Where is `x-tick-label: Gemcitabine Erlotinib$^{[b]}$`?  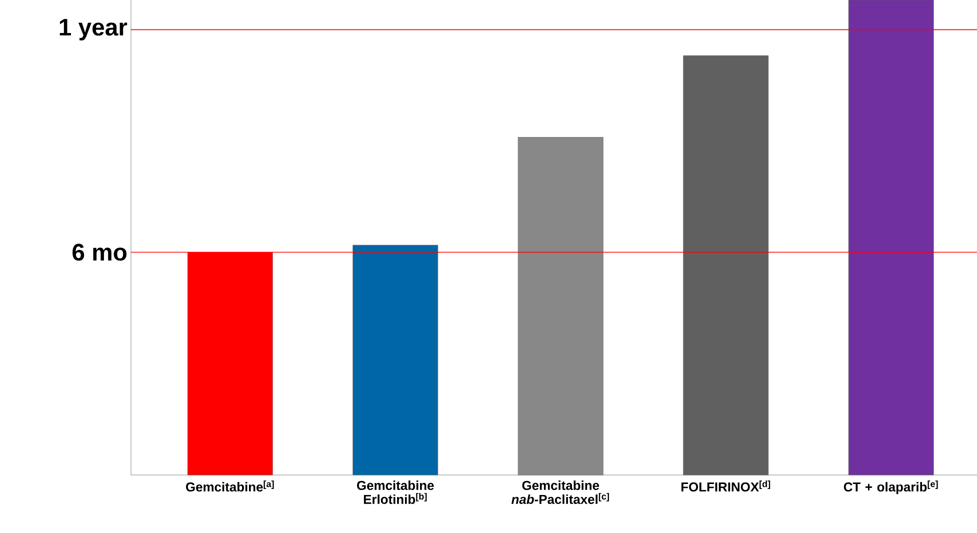
x-tick-label: Gemcitabine Erlotinib$^{[b]}$ is located at coordinates (395, 492).